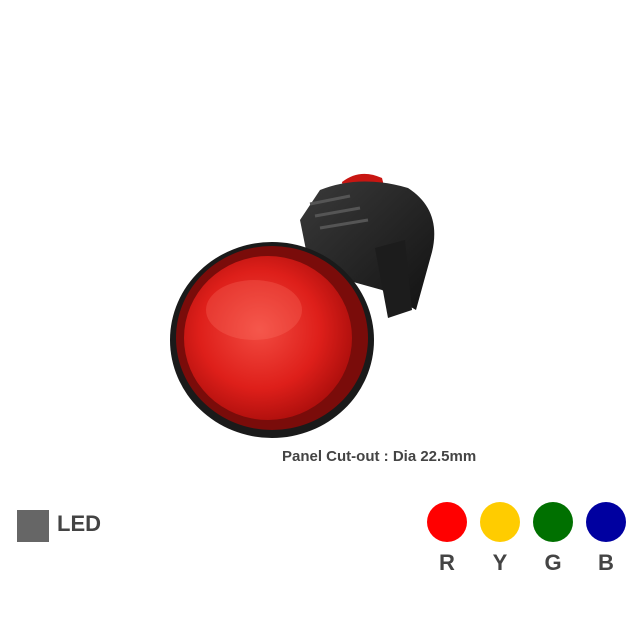 This screenshot has width=638, height=638. Describe the element at coordinates (79, 523) in the screenshot. I see `led-label: LED` at that location.